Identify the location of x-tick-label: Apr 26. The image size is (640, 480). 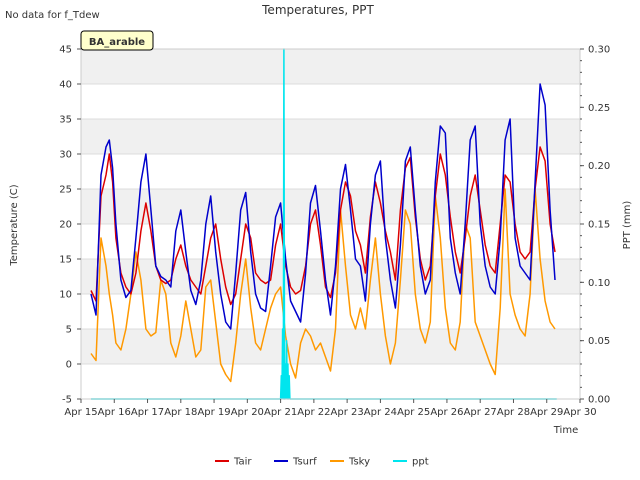
(446, 412).